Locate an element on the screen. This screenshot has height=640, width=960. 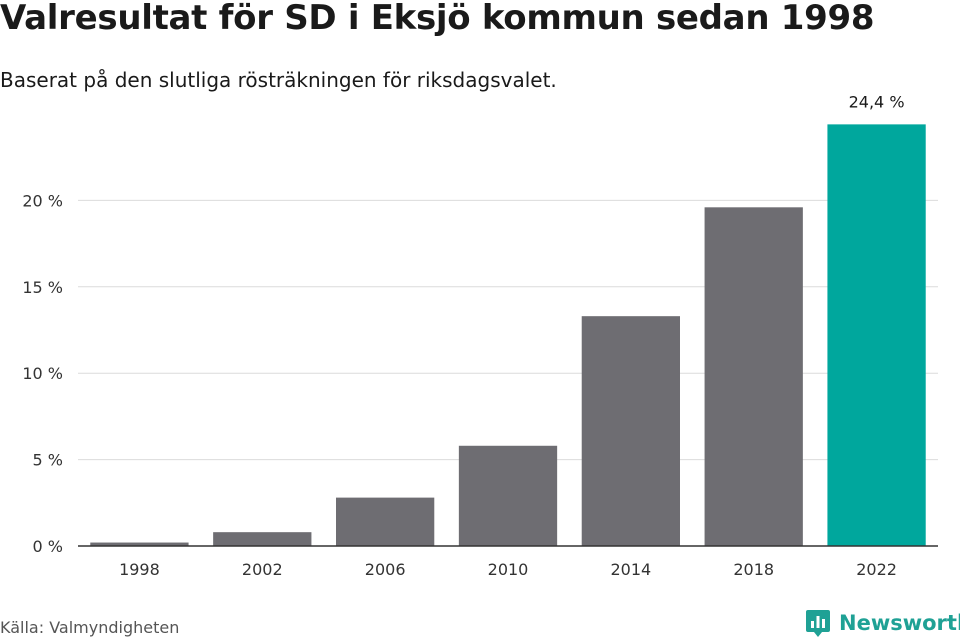
y-axis-ticks: 0 % 5 % 10 % 15 % 20 % is located at coordinates (42, 373).